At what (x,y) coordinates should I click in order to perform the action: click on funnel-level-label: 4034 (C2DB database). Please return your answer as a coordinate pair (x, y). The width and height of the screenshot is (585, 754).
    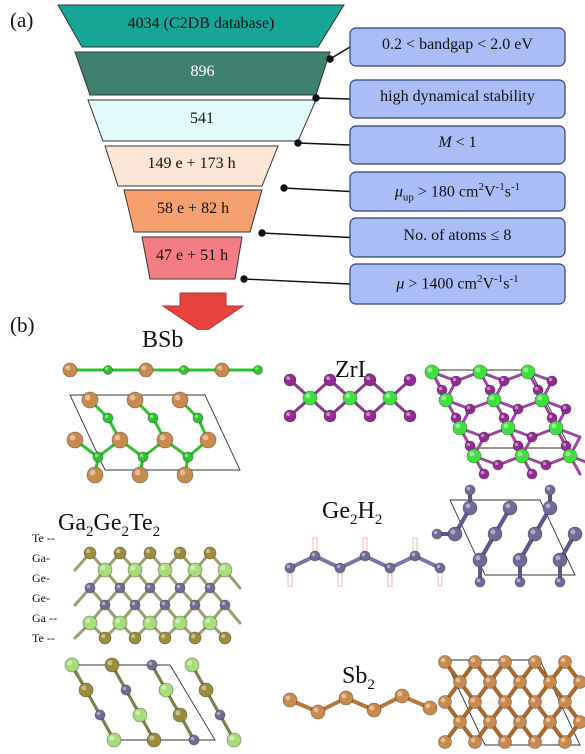
    Looking at the image, I should click on (201, 23).